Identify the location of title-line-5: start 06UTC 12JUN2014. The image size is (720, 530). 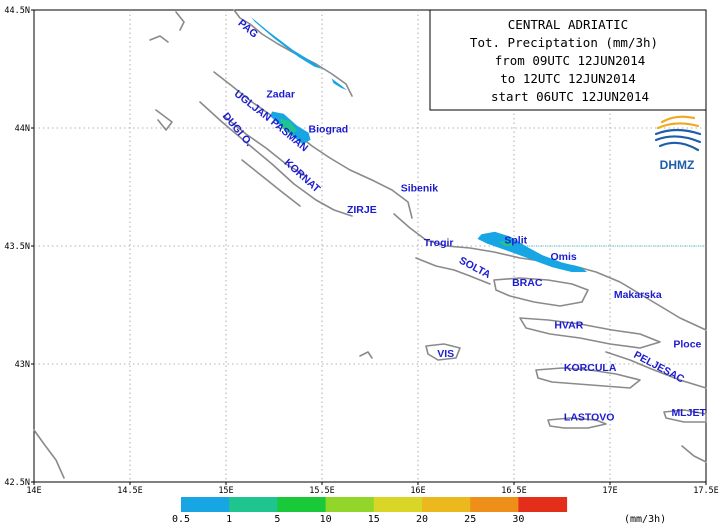
(570, 96).